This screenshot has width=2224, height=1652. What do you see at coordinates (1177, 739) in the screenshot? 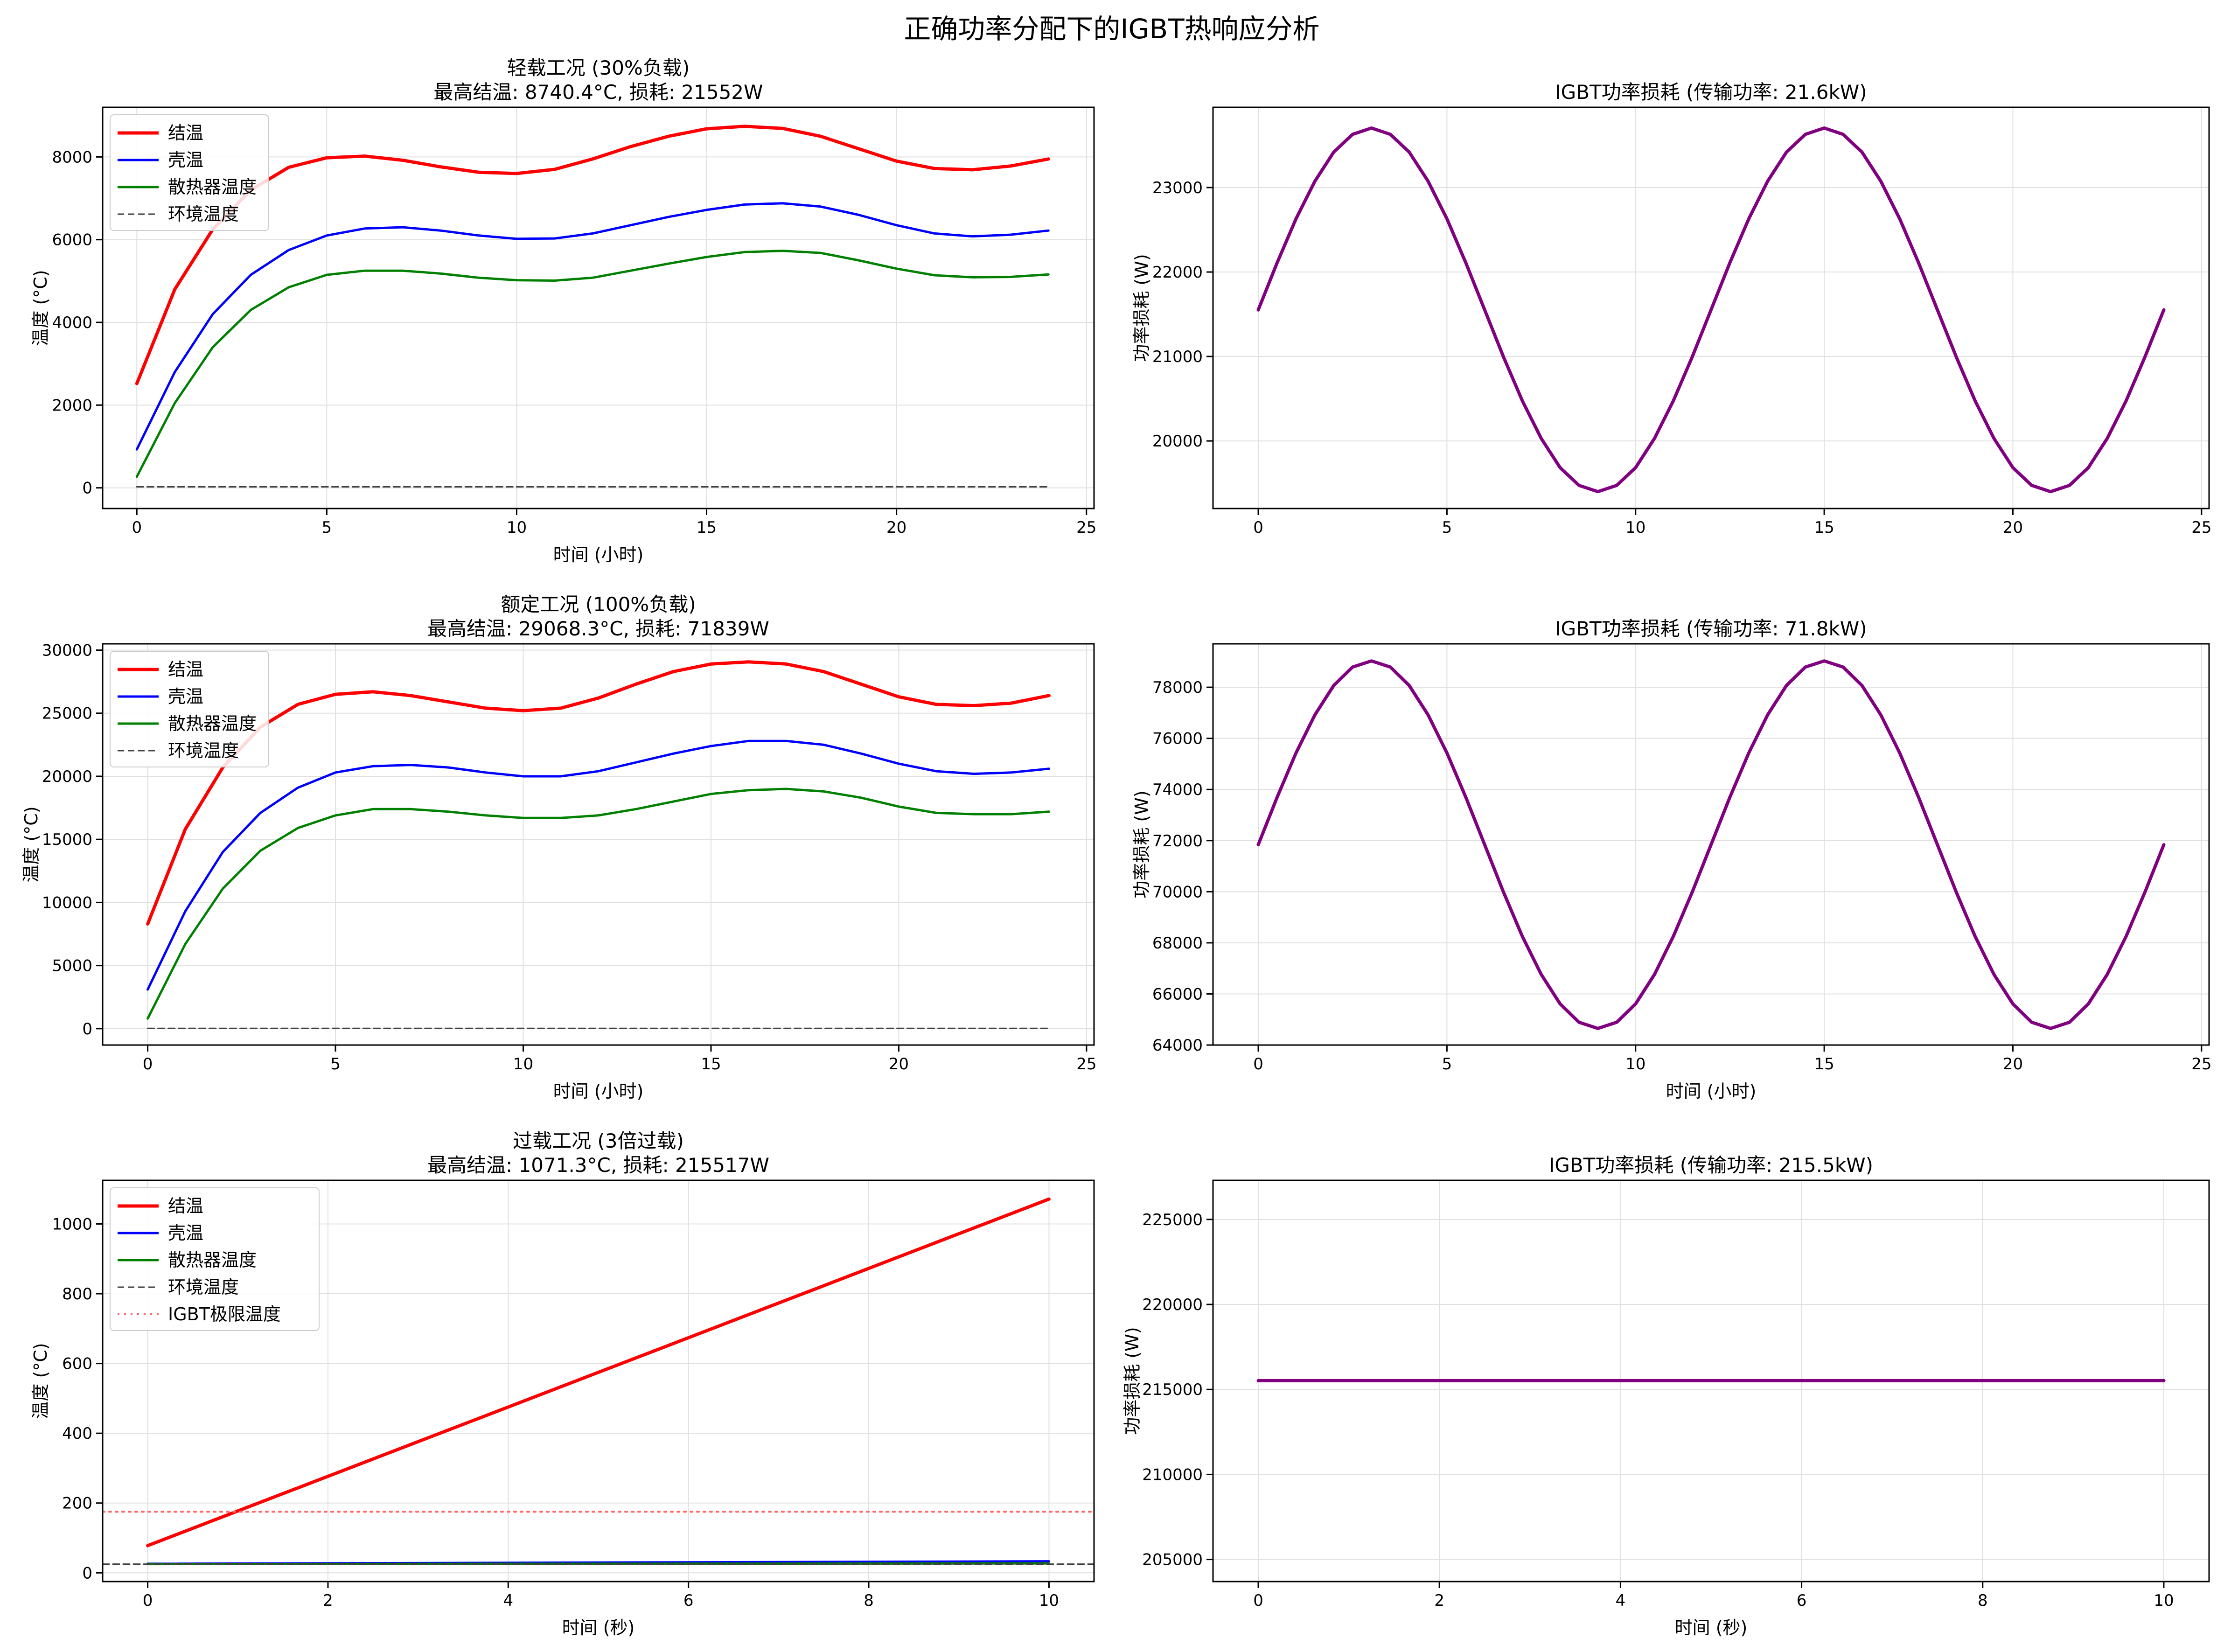
I see `y-tick-label: 76000` at bounding box center [1177, 739].